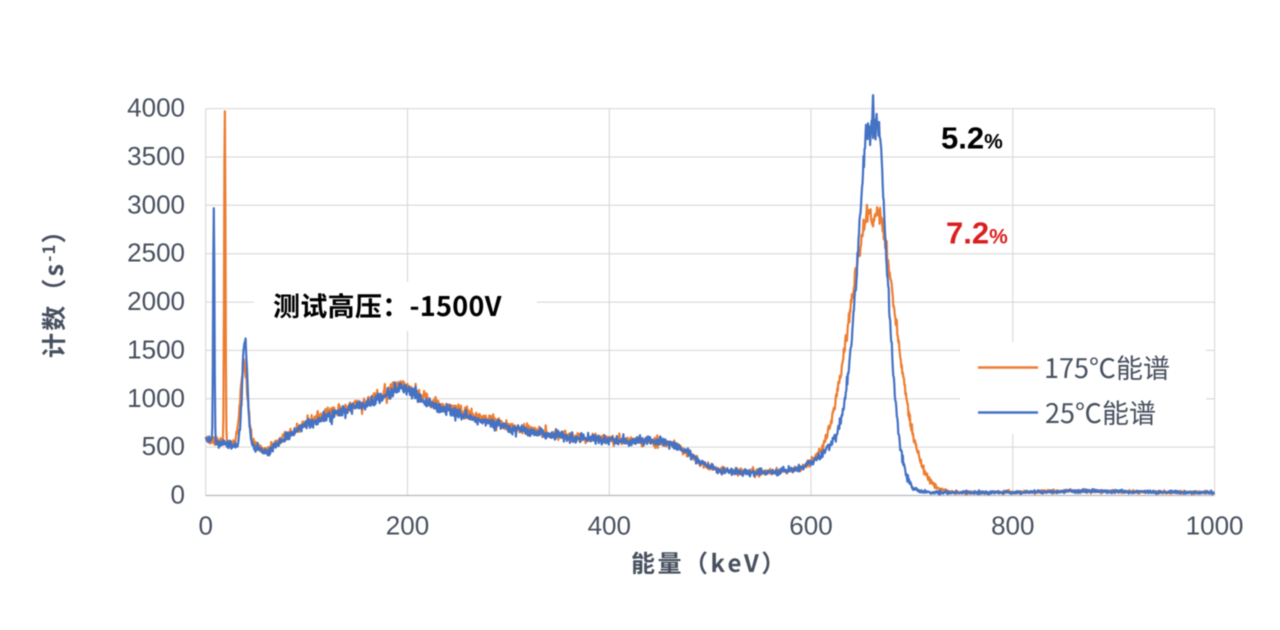  I want to click on svg-text: 2500, so click(156, 253).